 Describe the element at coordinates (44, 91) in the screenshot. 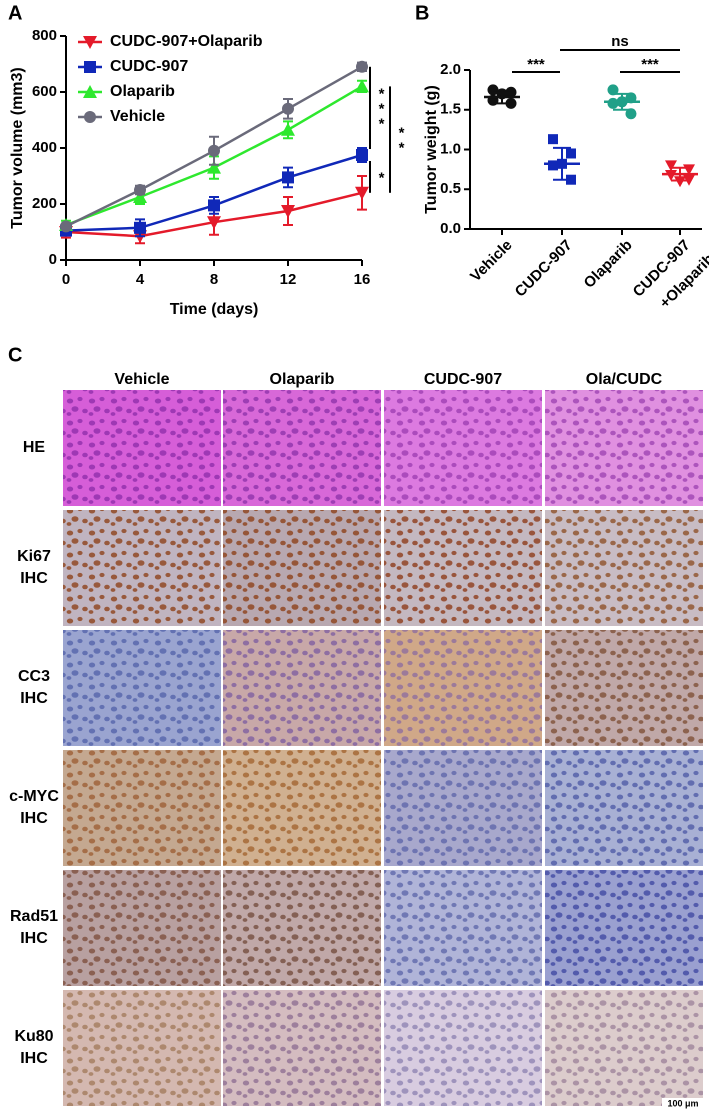

I see `y-tick-label: 600` at that location.